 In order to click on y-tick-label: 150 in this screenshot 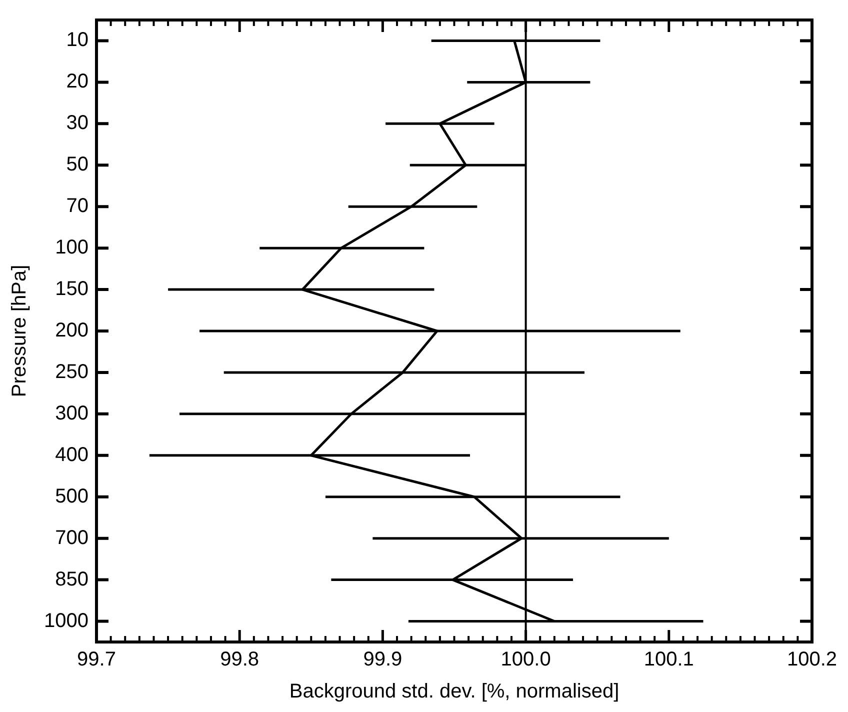, I will do `click(71, 289)`.